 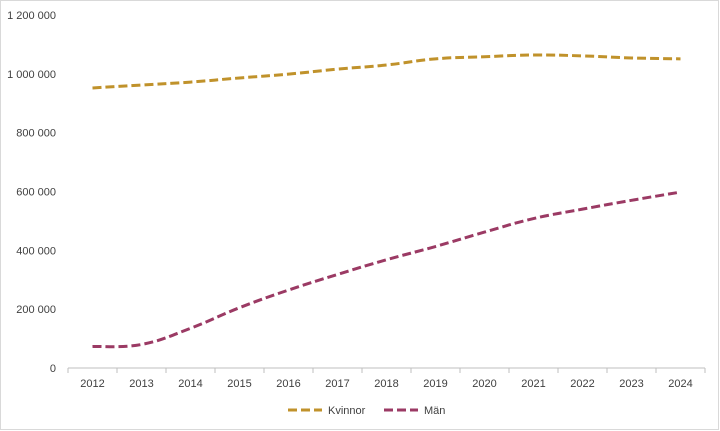 What do you see at coordinates (141, 384) in the screenshot?
I see `x-tick-label: 2013` at bounding box center [141, 384].